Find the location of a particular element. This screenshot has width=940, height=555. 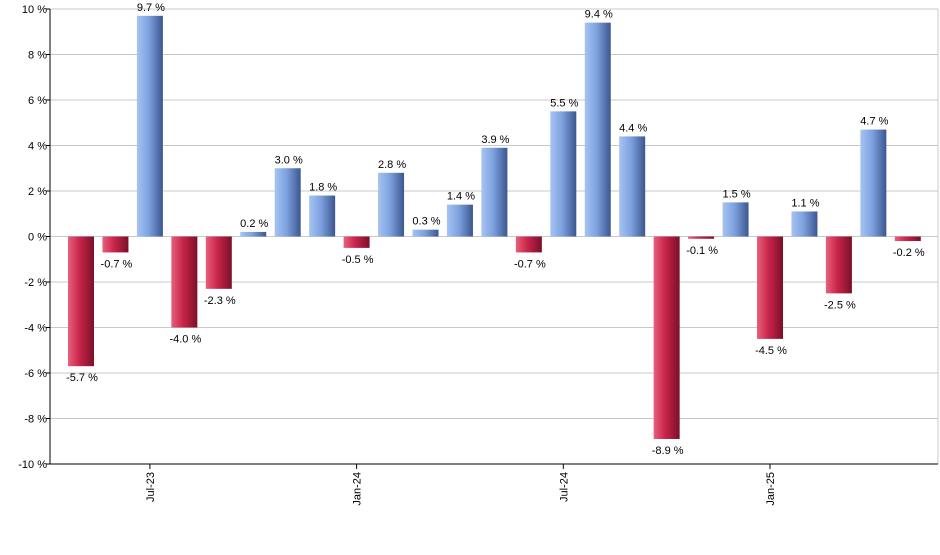

y-tick-label: 6 % is located at coordinates (37, 101).